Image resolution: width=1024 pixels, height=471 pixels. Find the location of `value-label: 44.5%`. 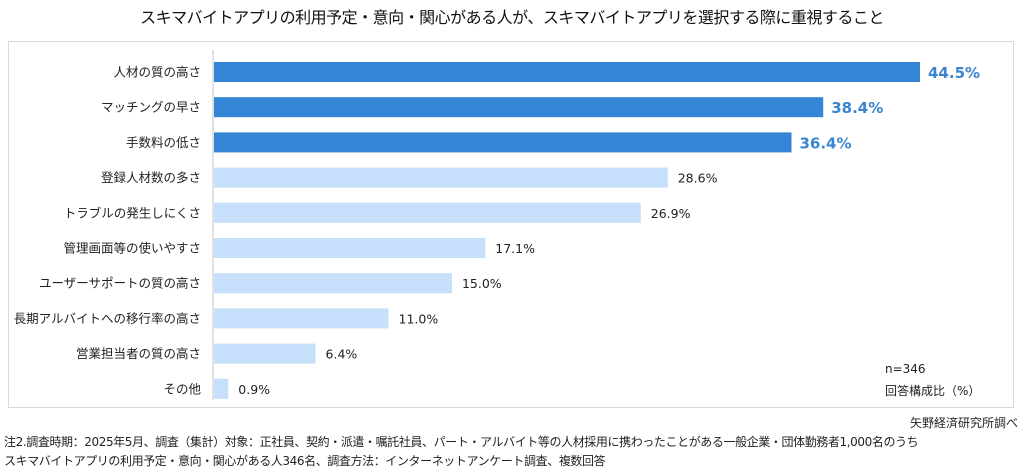

value-label: 44.5% is located at coordinates (954, 73).